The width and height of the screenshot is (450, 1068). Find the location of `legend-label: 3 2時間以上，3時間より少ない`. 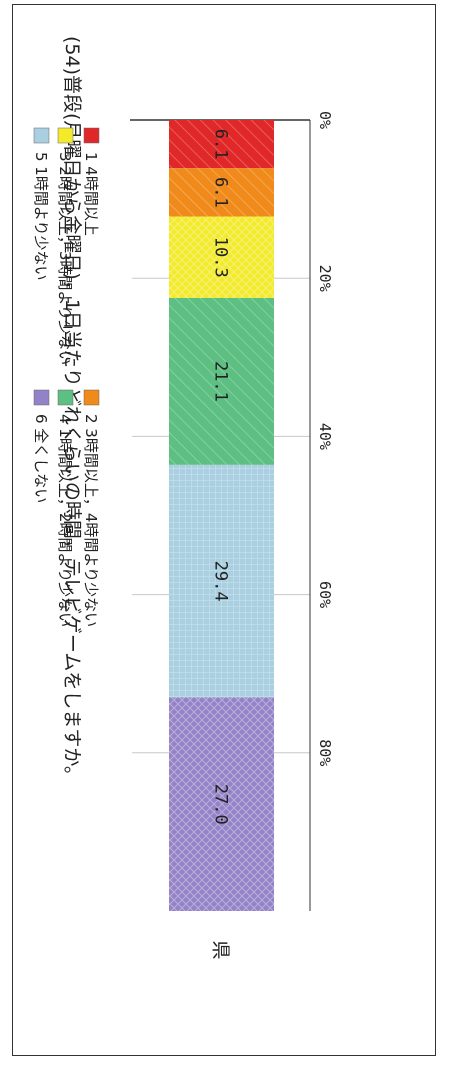

legend-label: 3 2時間以上，3時間より少ない is located at coordinates (65, 258).